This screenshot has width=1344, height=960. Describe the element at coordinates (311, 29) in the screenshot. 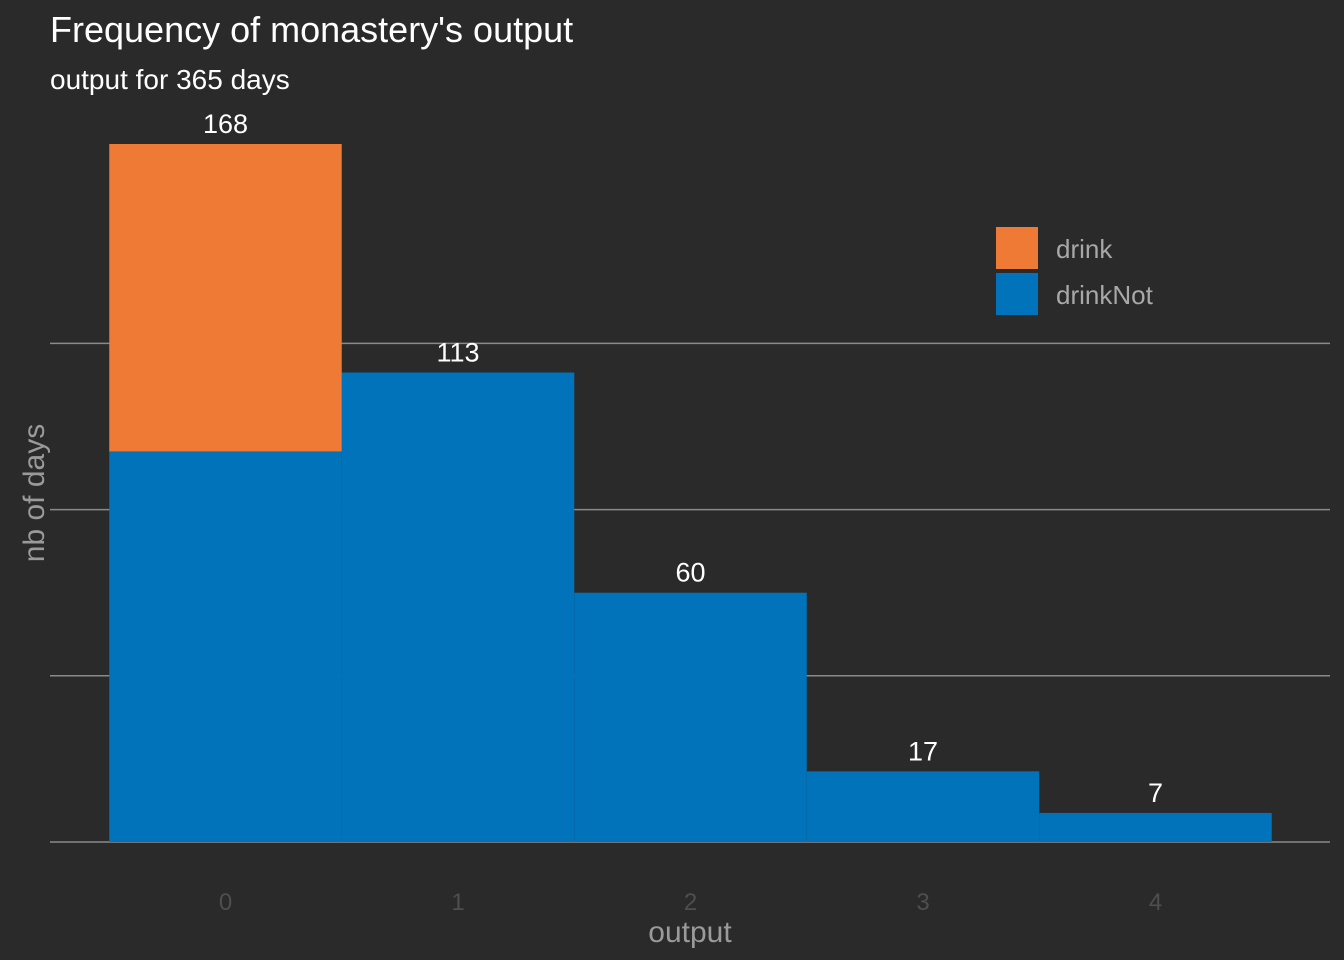

I see `chart-title: Frequency of monastery's output` at that location.